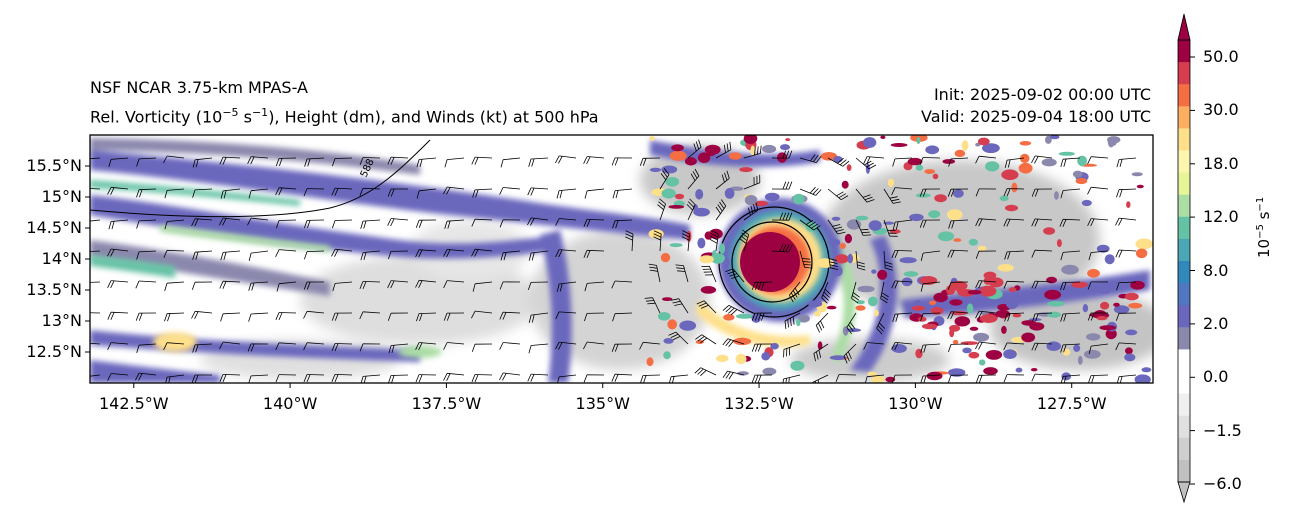 This screenshot has width=1292, height=520. What do you see at coordinates (1184, 27) in the screenshot?
I see `colorbar-extend-max` at bounding box center [1184, 27].